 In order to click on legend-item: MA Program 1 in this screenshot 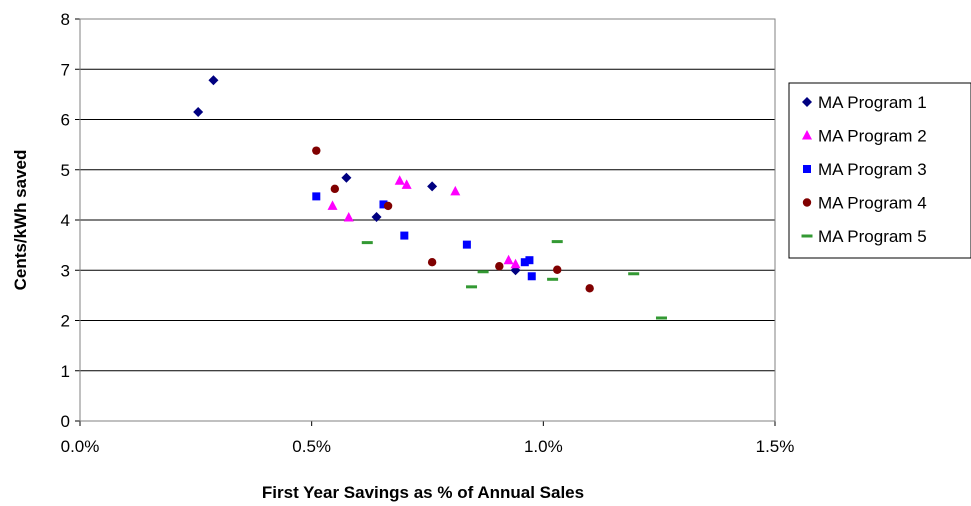, I will do `click(864, 102)`.